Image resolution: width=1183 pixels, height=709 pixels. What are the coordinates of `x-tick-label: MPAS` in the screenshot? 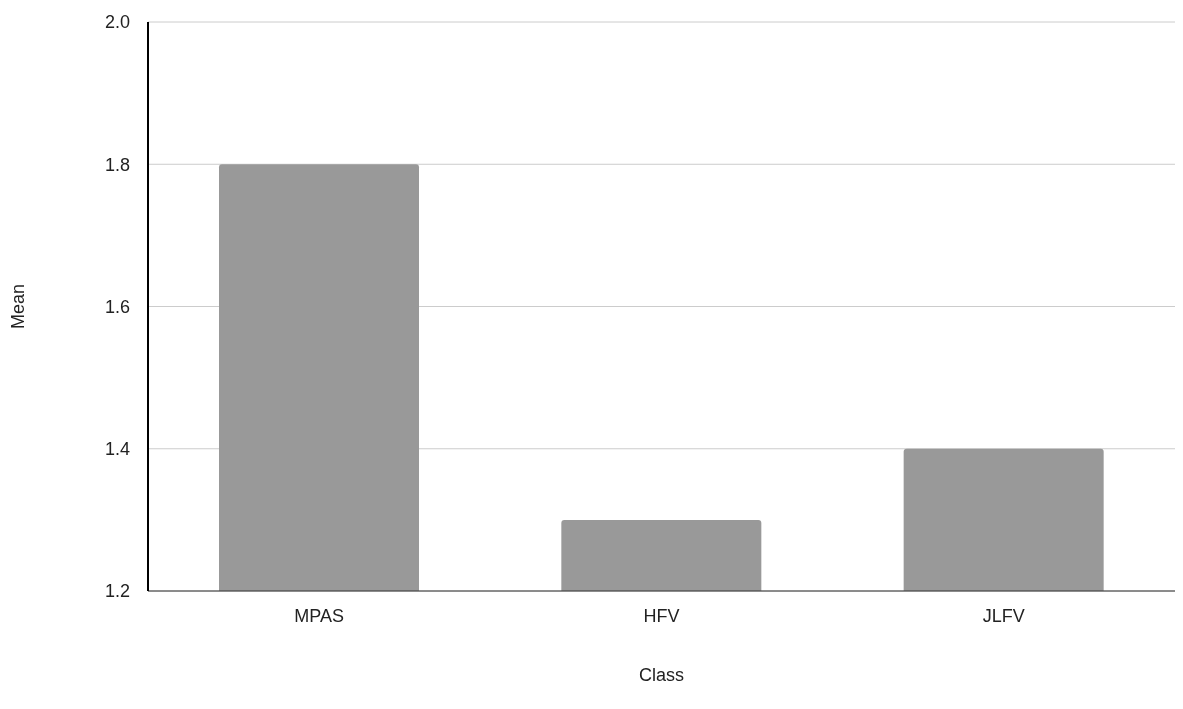 It's located at (319, 615).